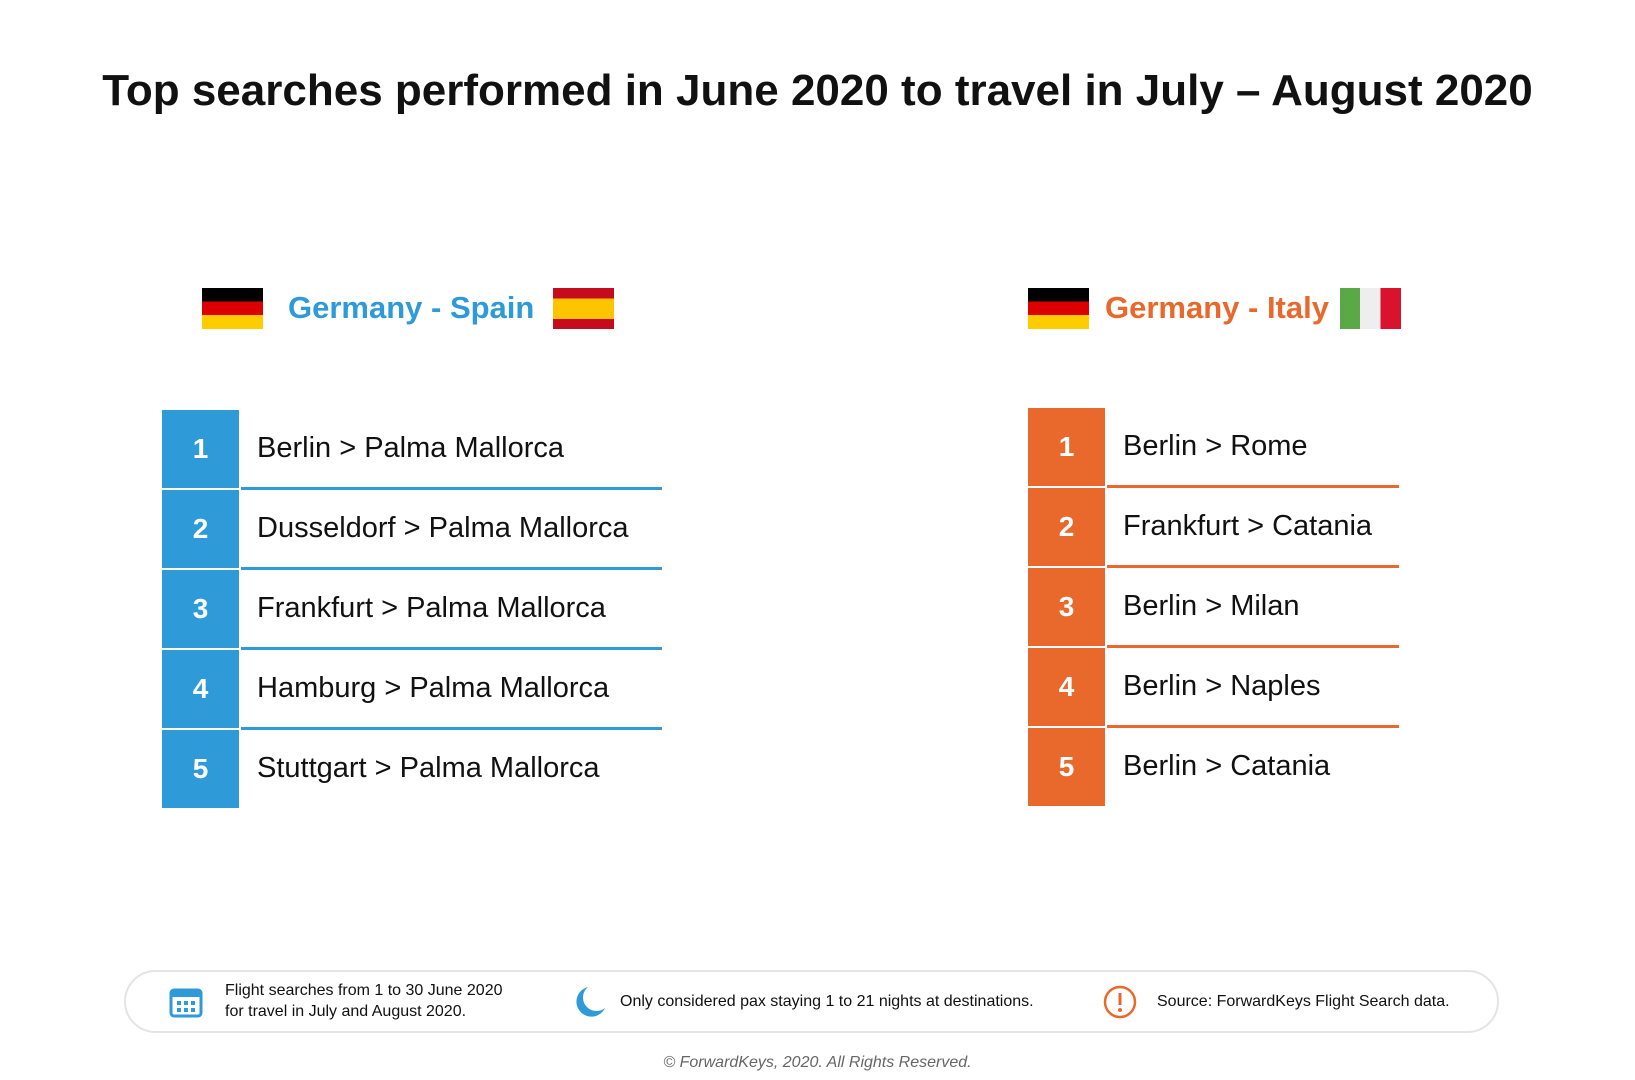 The width and height of the screenshot is (1635, 1080). I want to click on note: Flight searches from 1 to 30 June 2020, so click(364, 990).